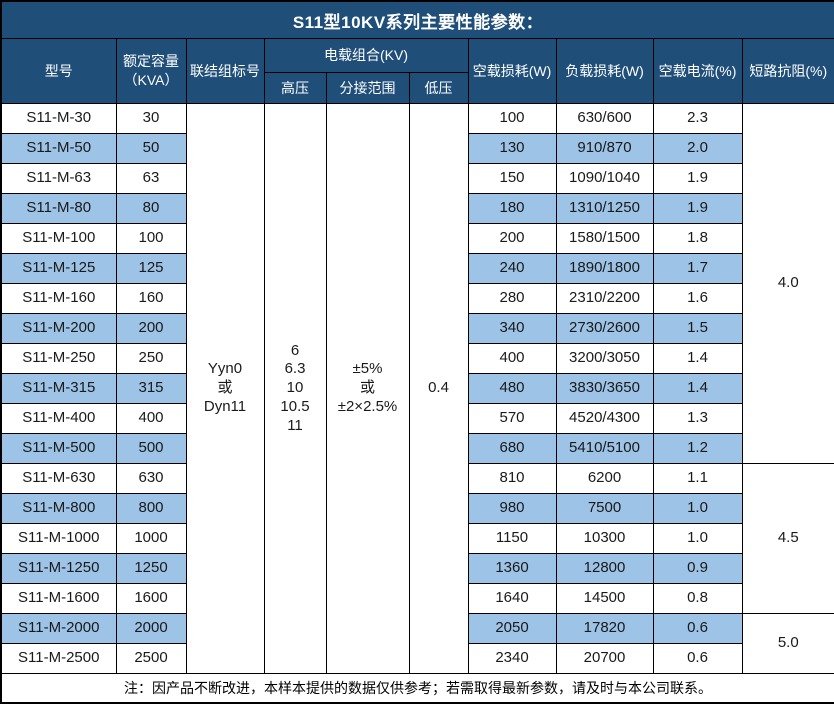 The image size is (834, 706). I want to click on title-row: S11型10KV系列主要性能参数：, so click(417, 19).